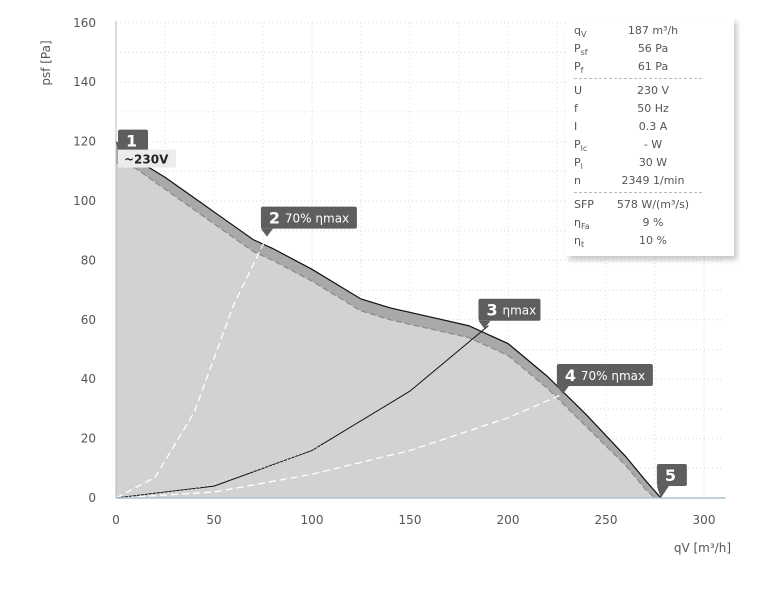 The width and height of the screenshot is (775, 600). What do you see at coordinates (653, 204) in the screenshot?
I see `info-value: 578 W/(m³/s)` at bounding box center [653, 204].